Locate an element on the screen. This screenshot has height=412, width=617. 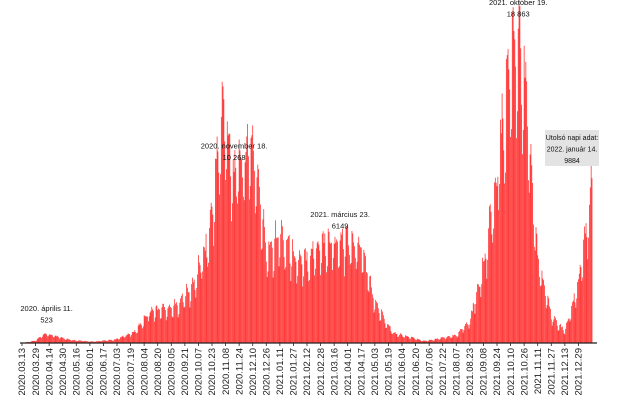
annotation-value: 6149 is located at coordinates (340, 226).